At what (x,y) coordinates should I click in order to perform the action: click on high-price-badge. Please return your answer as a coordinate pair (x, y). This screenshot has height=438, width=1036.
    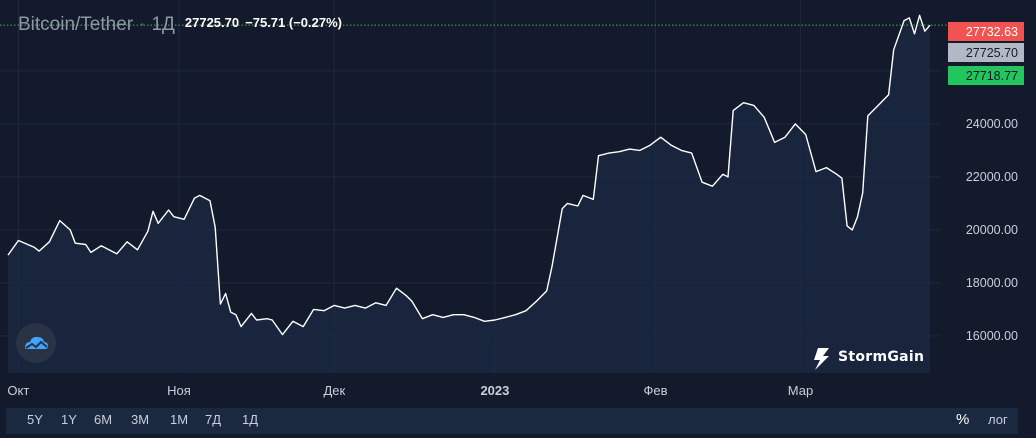
    Looking at the image, I should click on (986, 31).